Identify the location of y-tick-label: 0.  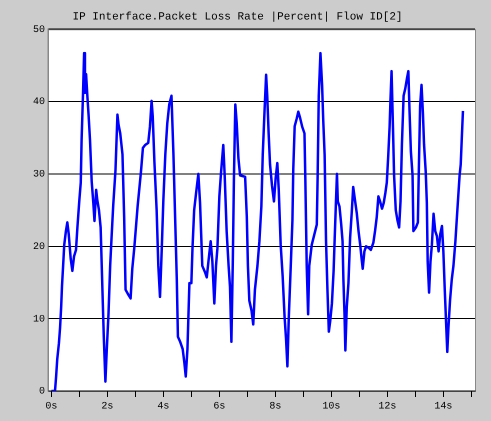
(41, 392).